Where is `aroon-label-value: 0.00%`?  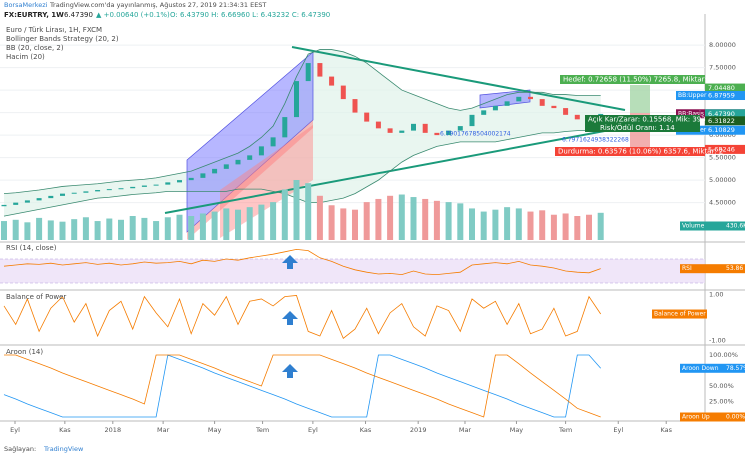 aroon-label-value: 0.00% is located at coordinates (735, 417).